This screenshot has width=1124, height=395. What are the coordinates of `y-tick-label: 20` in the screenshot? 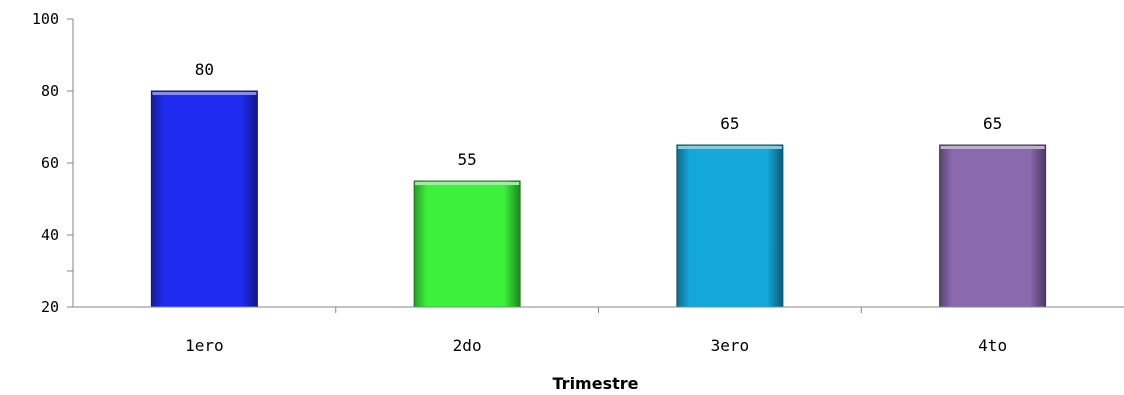 It's located at (50, 307).